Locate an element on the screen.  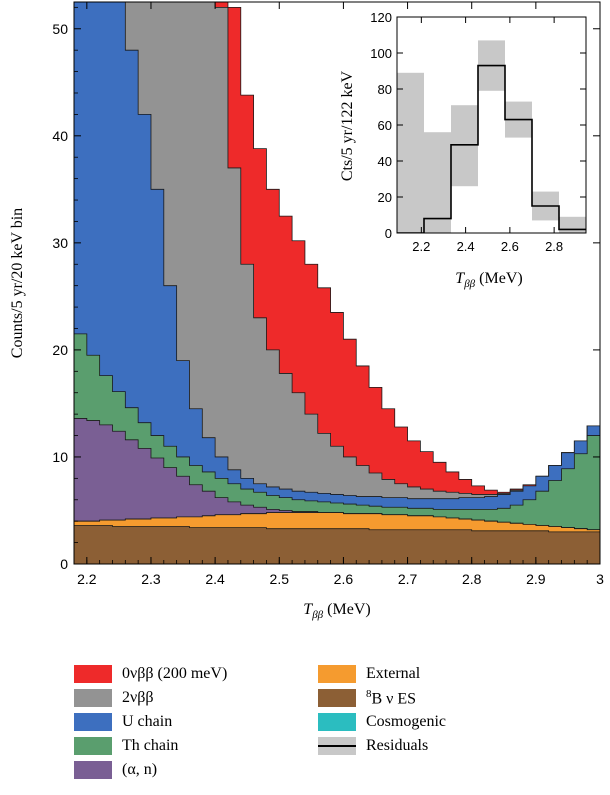
x-tick-label: 3 is located at coordinates (600, 579).